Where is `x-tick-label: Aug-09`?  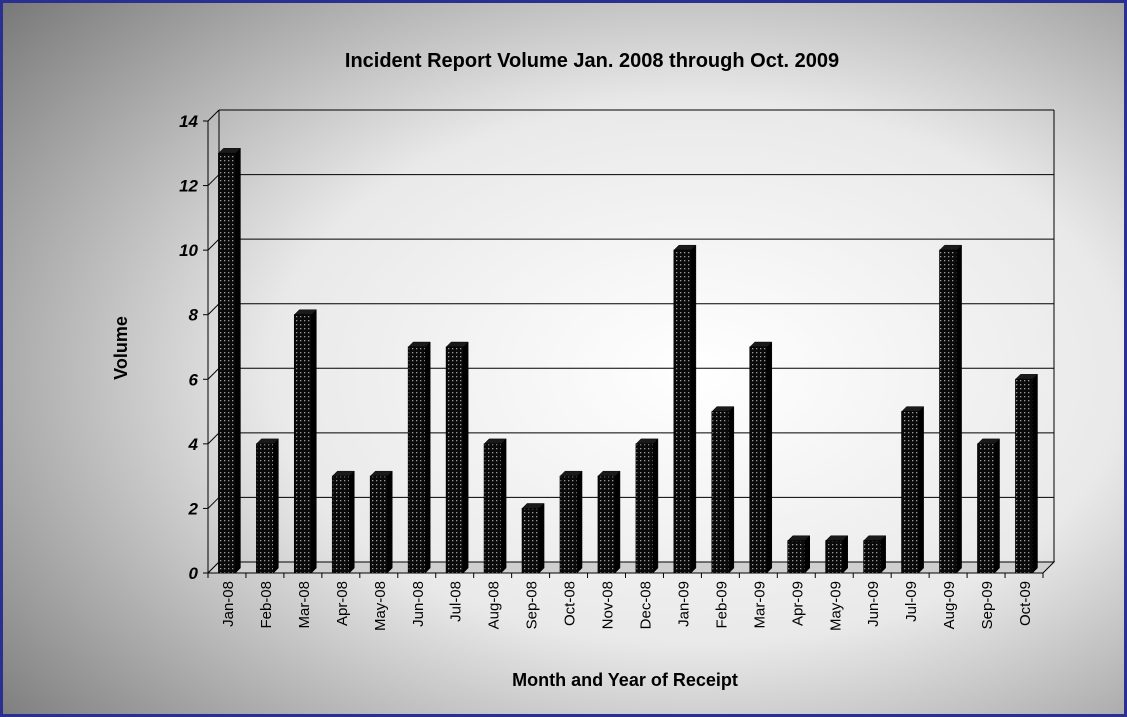
x-tick-label: Aug-09 is located at coordinates (949, 605).